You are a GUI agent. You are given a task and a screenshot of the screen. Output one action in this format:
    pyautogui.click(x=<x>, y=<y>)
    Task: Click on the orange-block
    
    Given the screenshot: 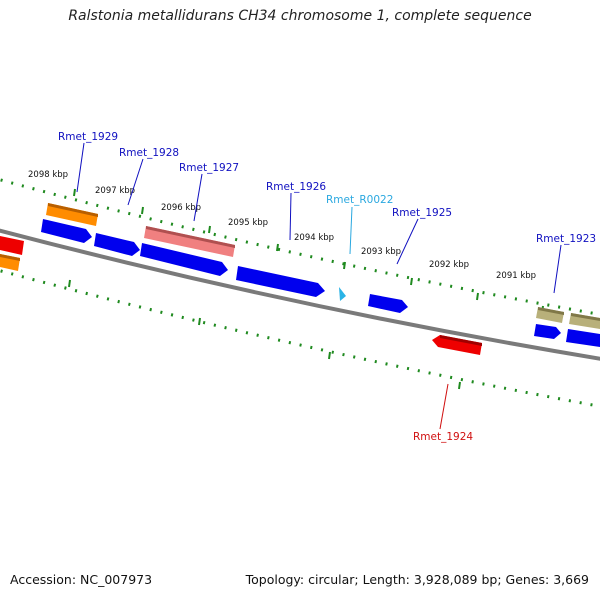 What is the action you would take?
    pyautogui.click(x=72, y=214)
    